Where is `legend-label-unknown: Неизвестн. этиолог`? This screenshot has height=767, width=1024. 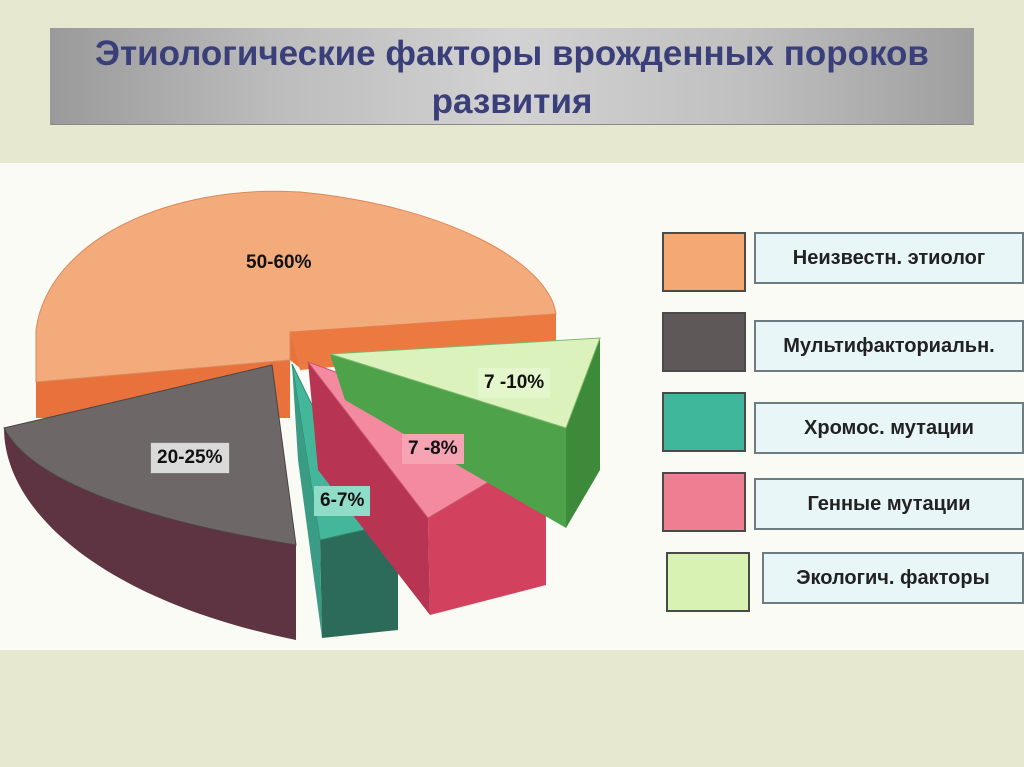 legend-label-unknown: Неизвестн. этиолог is located at coordinates (889, 258).